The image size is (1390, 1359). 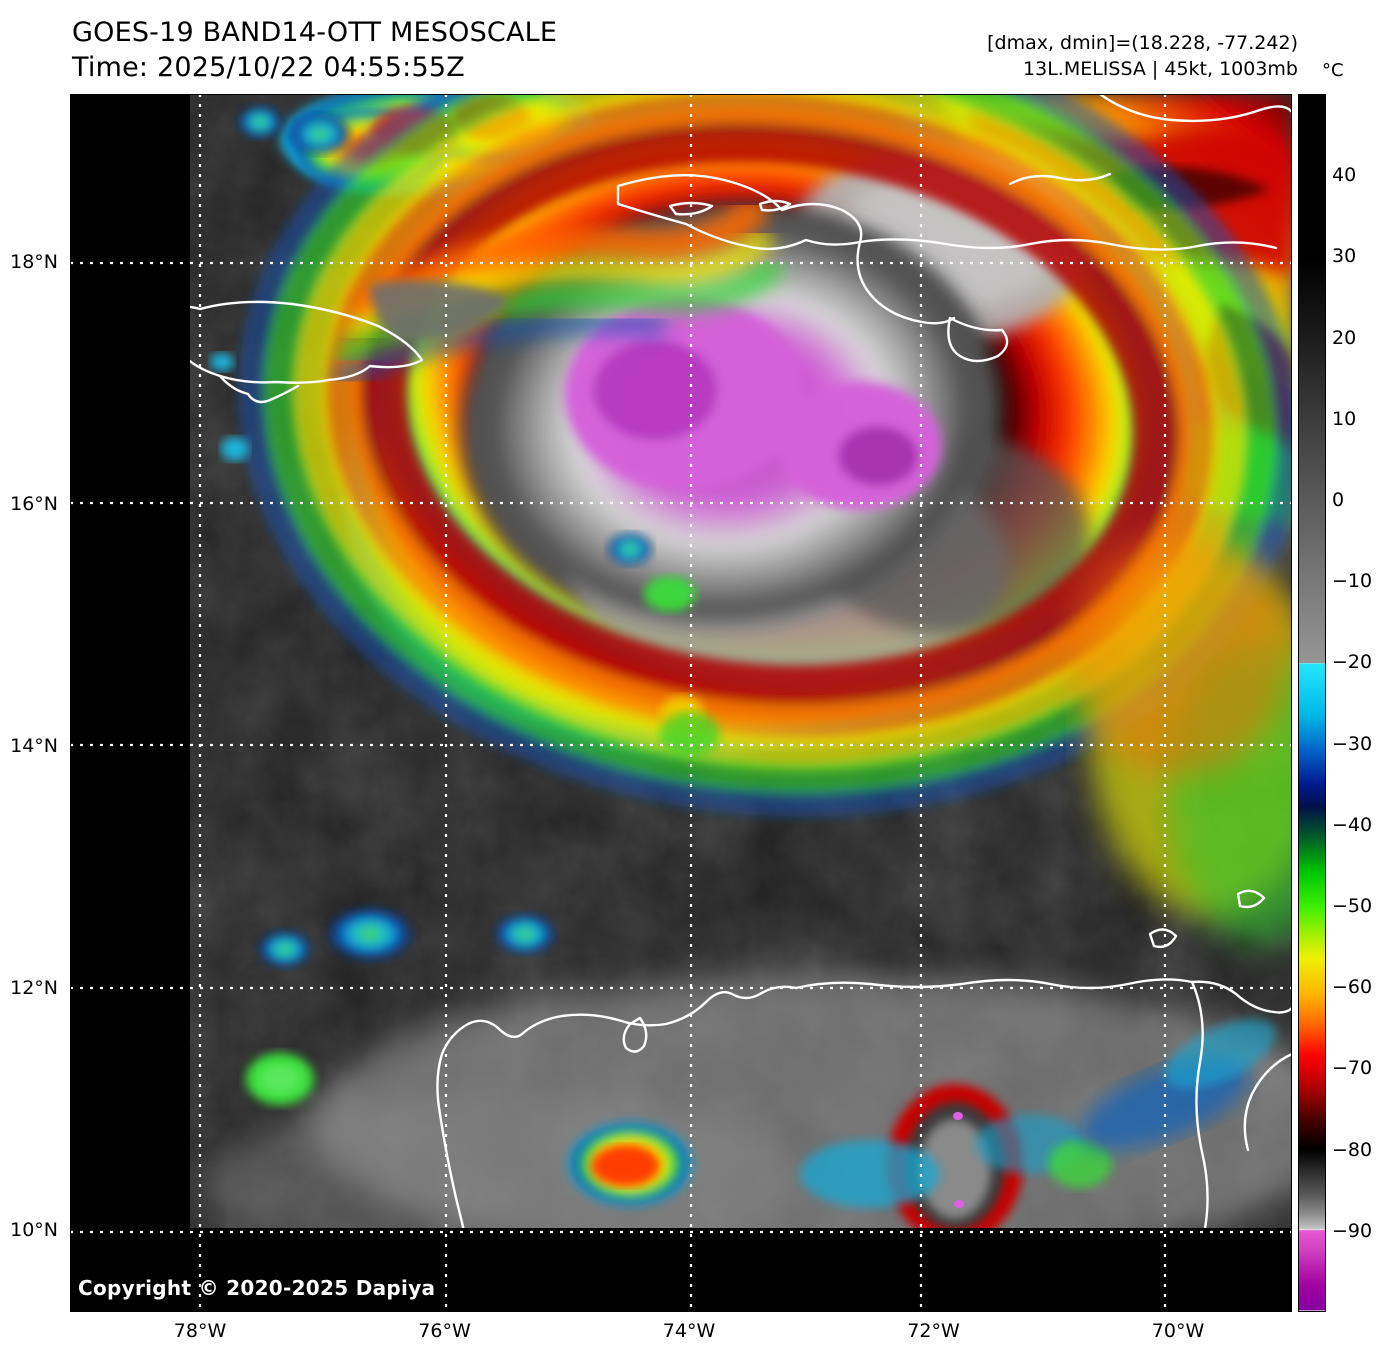 I want to click on title-line-1: GOES-19 BAND14-OTT MESOSCALE, so click(x=315, y=32).